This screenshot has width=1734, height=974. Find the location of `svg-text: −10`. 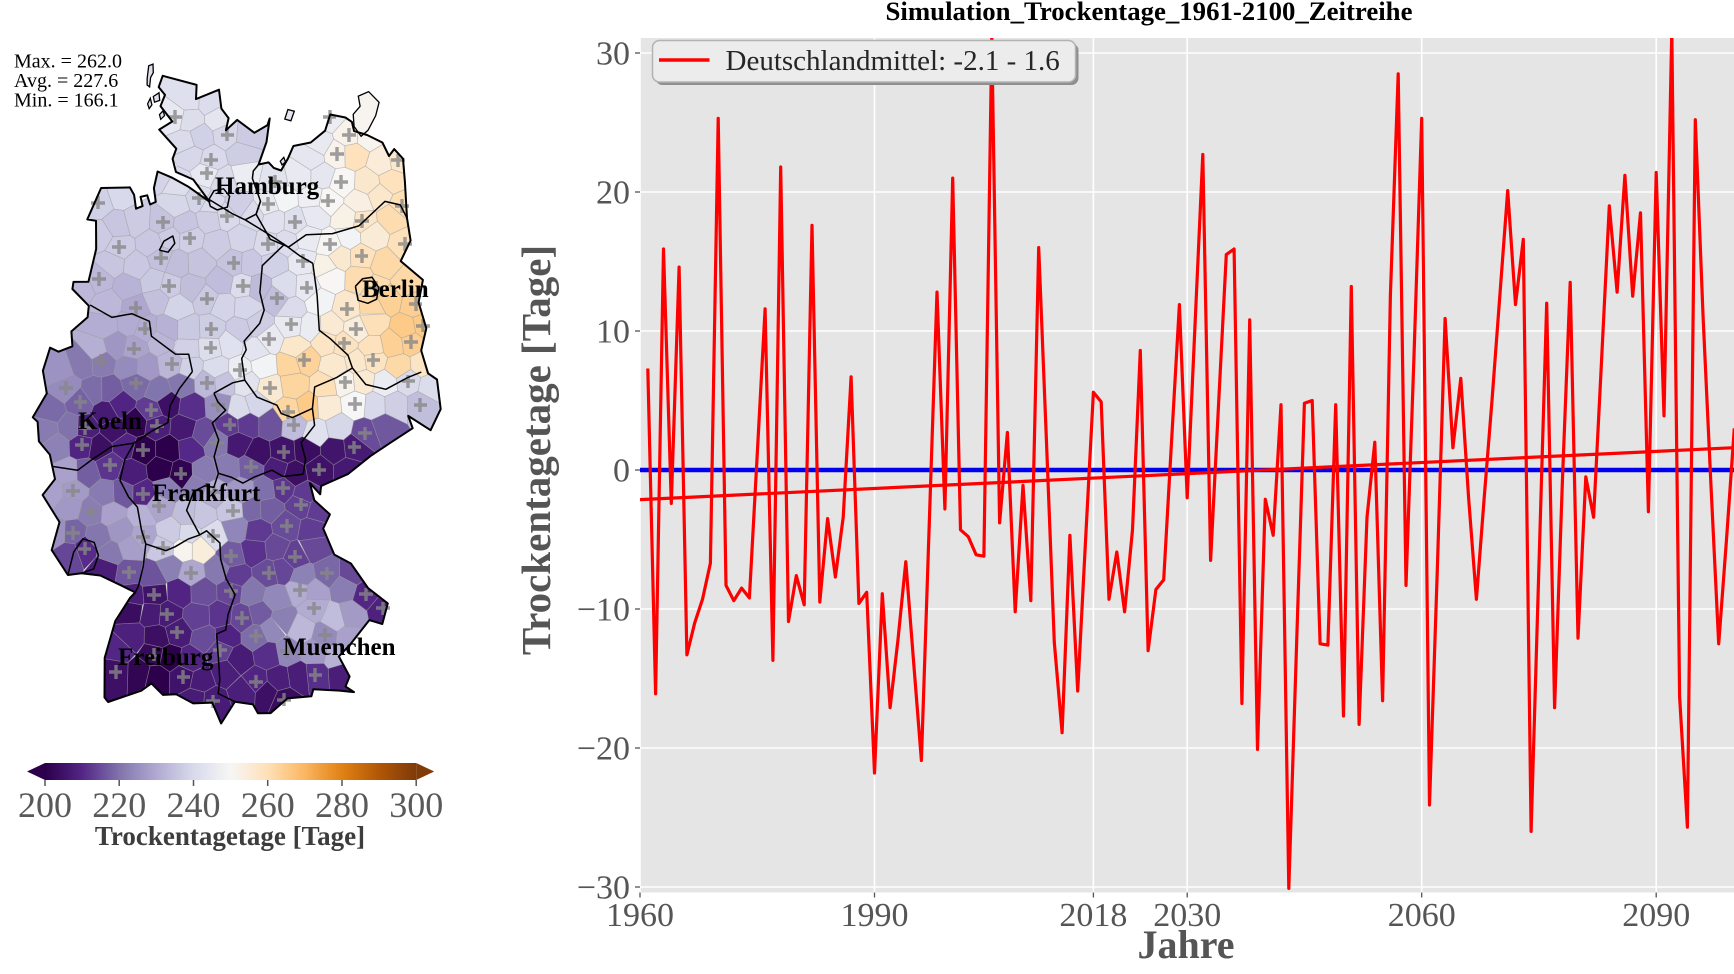

svg-text: −10 is located at coordinates (603, 610).